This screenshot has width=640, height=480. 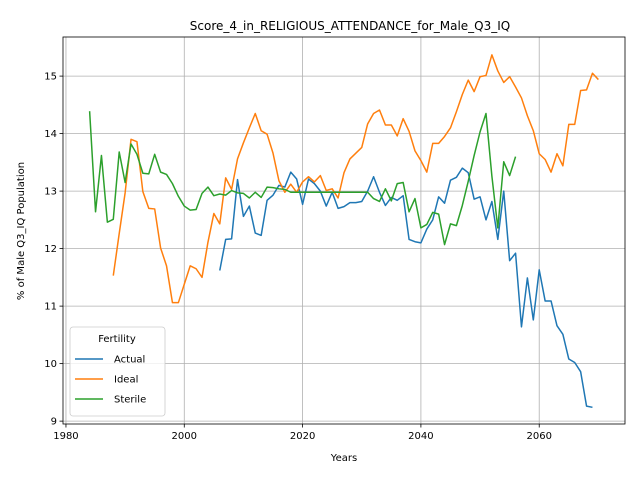 I want to click on y-tick-label: 9, so click(x=54, y=422).